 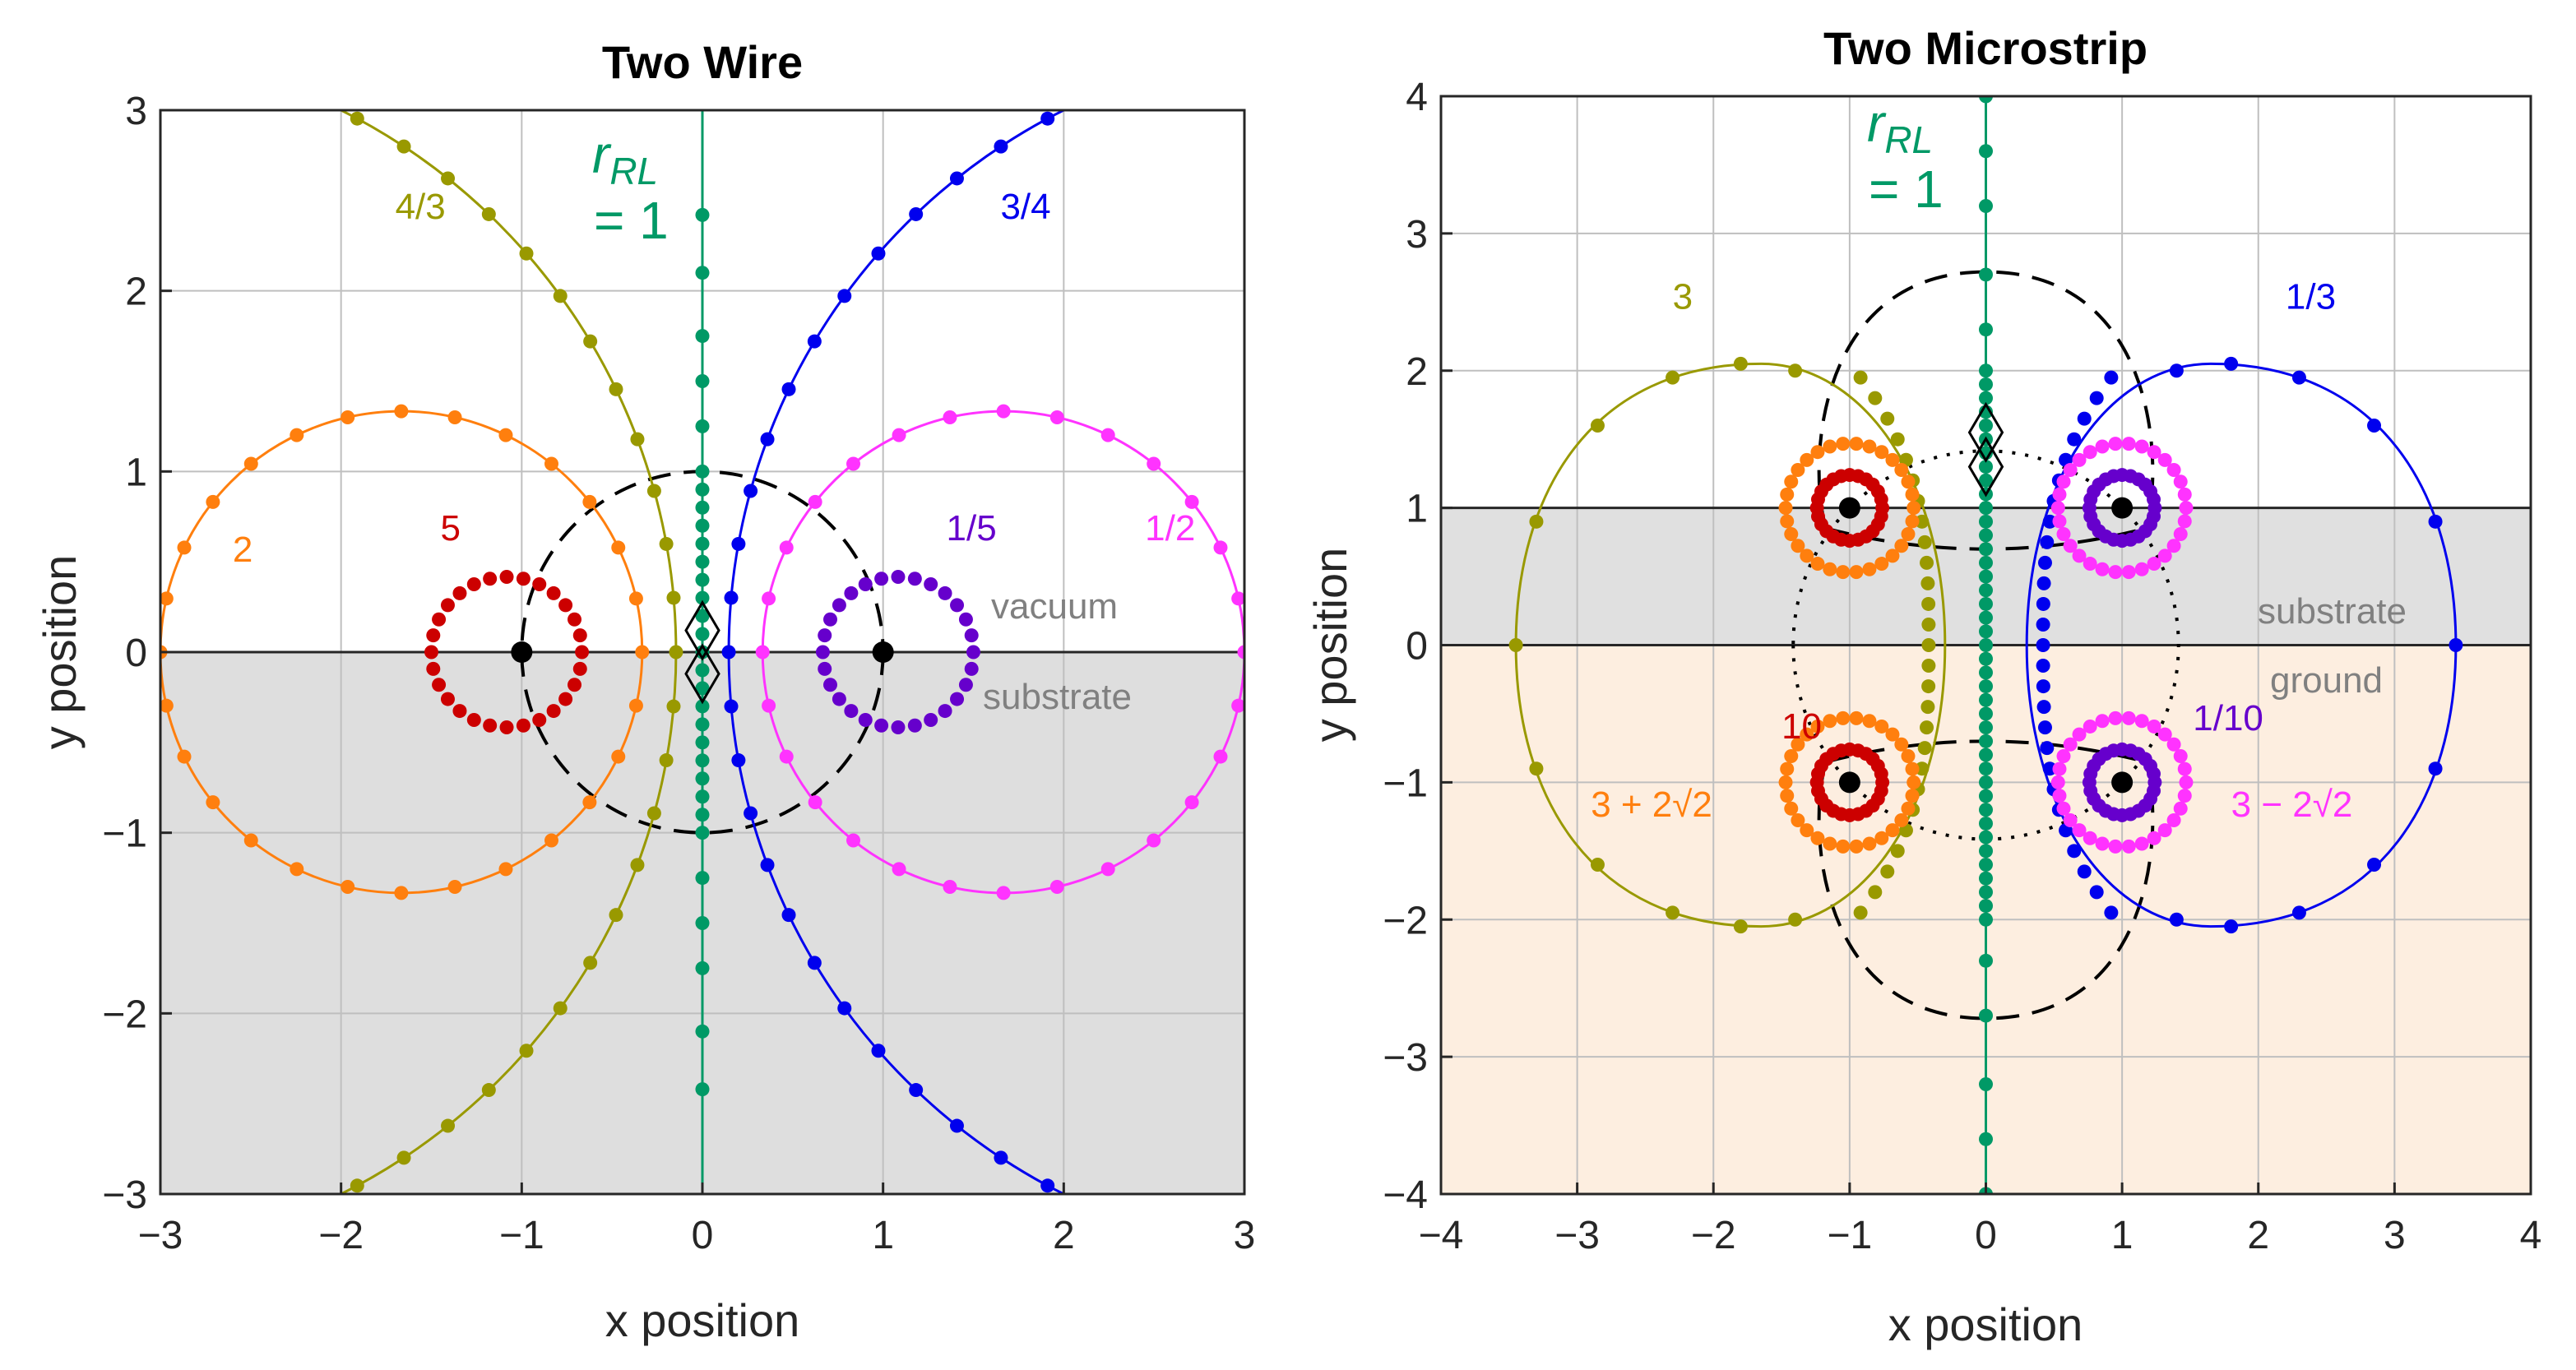 I want to click on microstrip-marker-lower, so click(x=1986, y=467).